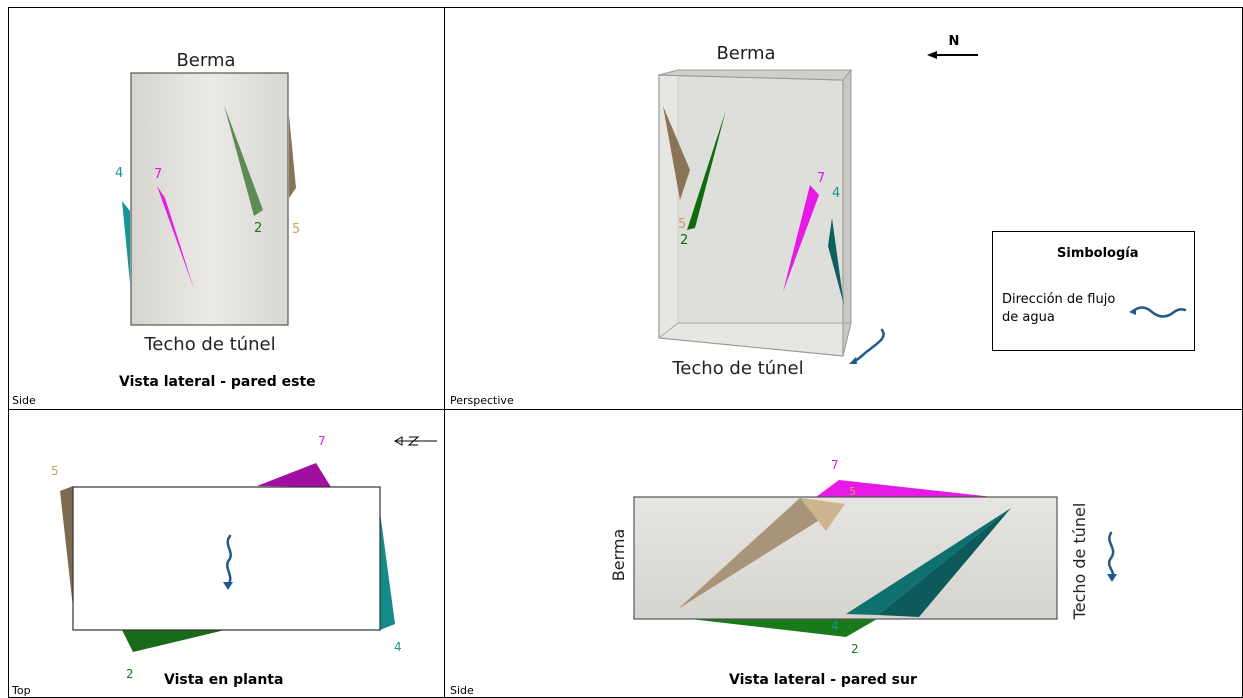 The height and width of the screenshot is (698, 1243). I want to click on perspective-canvas: Berma Techo de túnel 5 2 7 4 N, so click(818, 206).